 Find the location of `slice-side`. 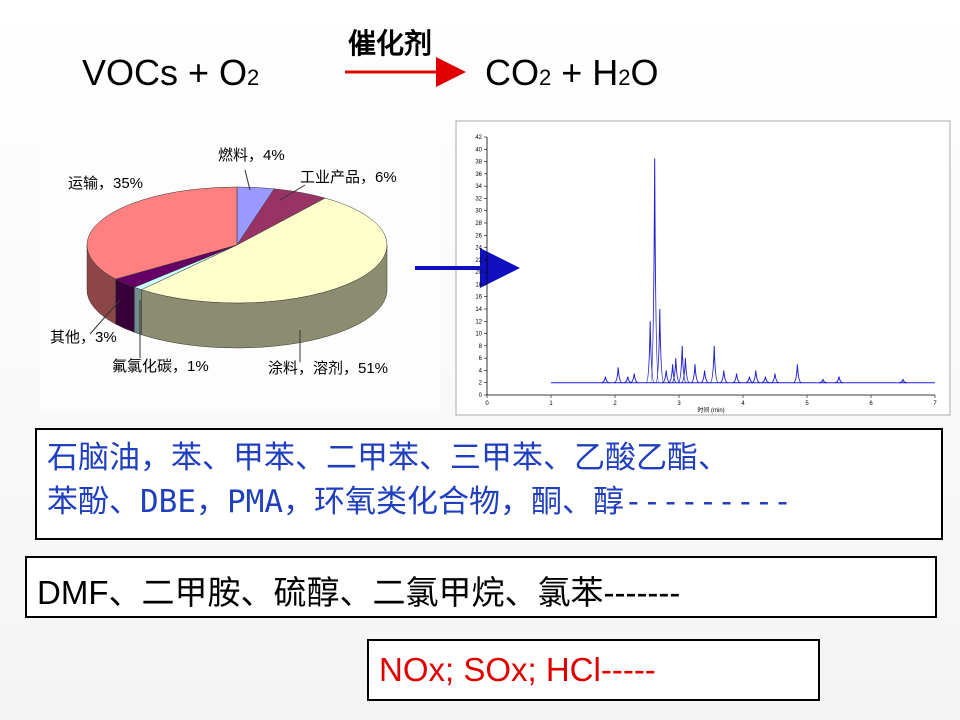

slice-side is located at coordinates (125, 305).